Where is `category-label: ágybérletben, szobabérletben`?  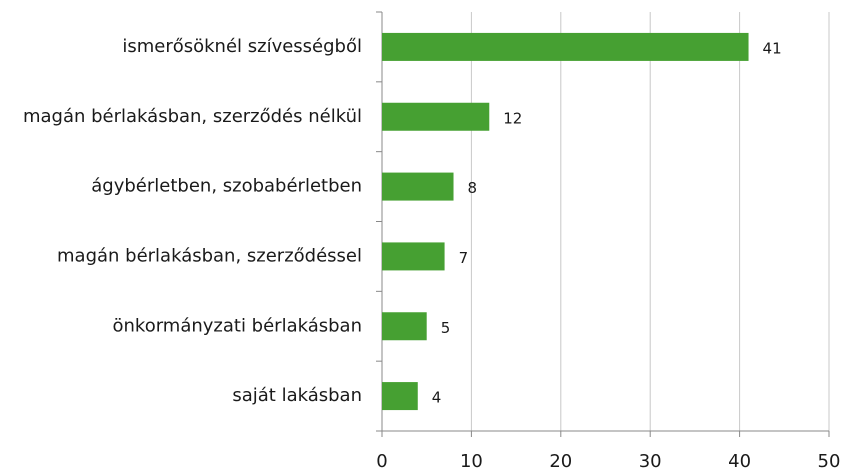 category-label: ágybérletben, szobabérletben is located at coordinates (226, 186).